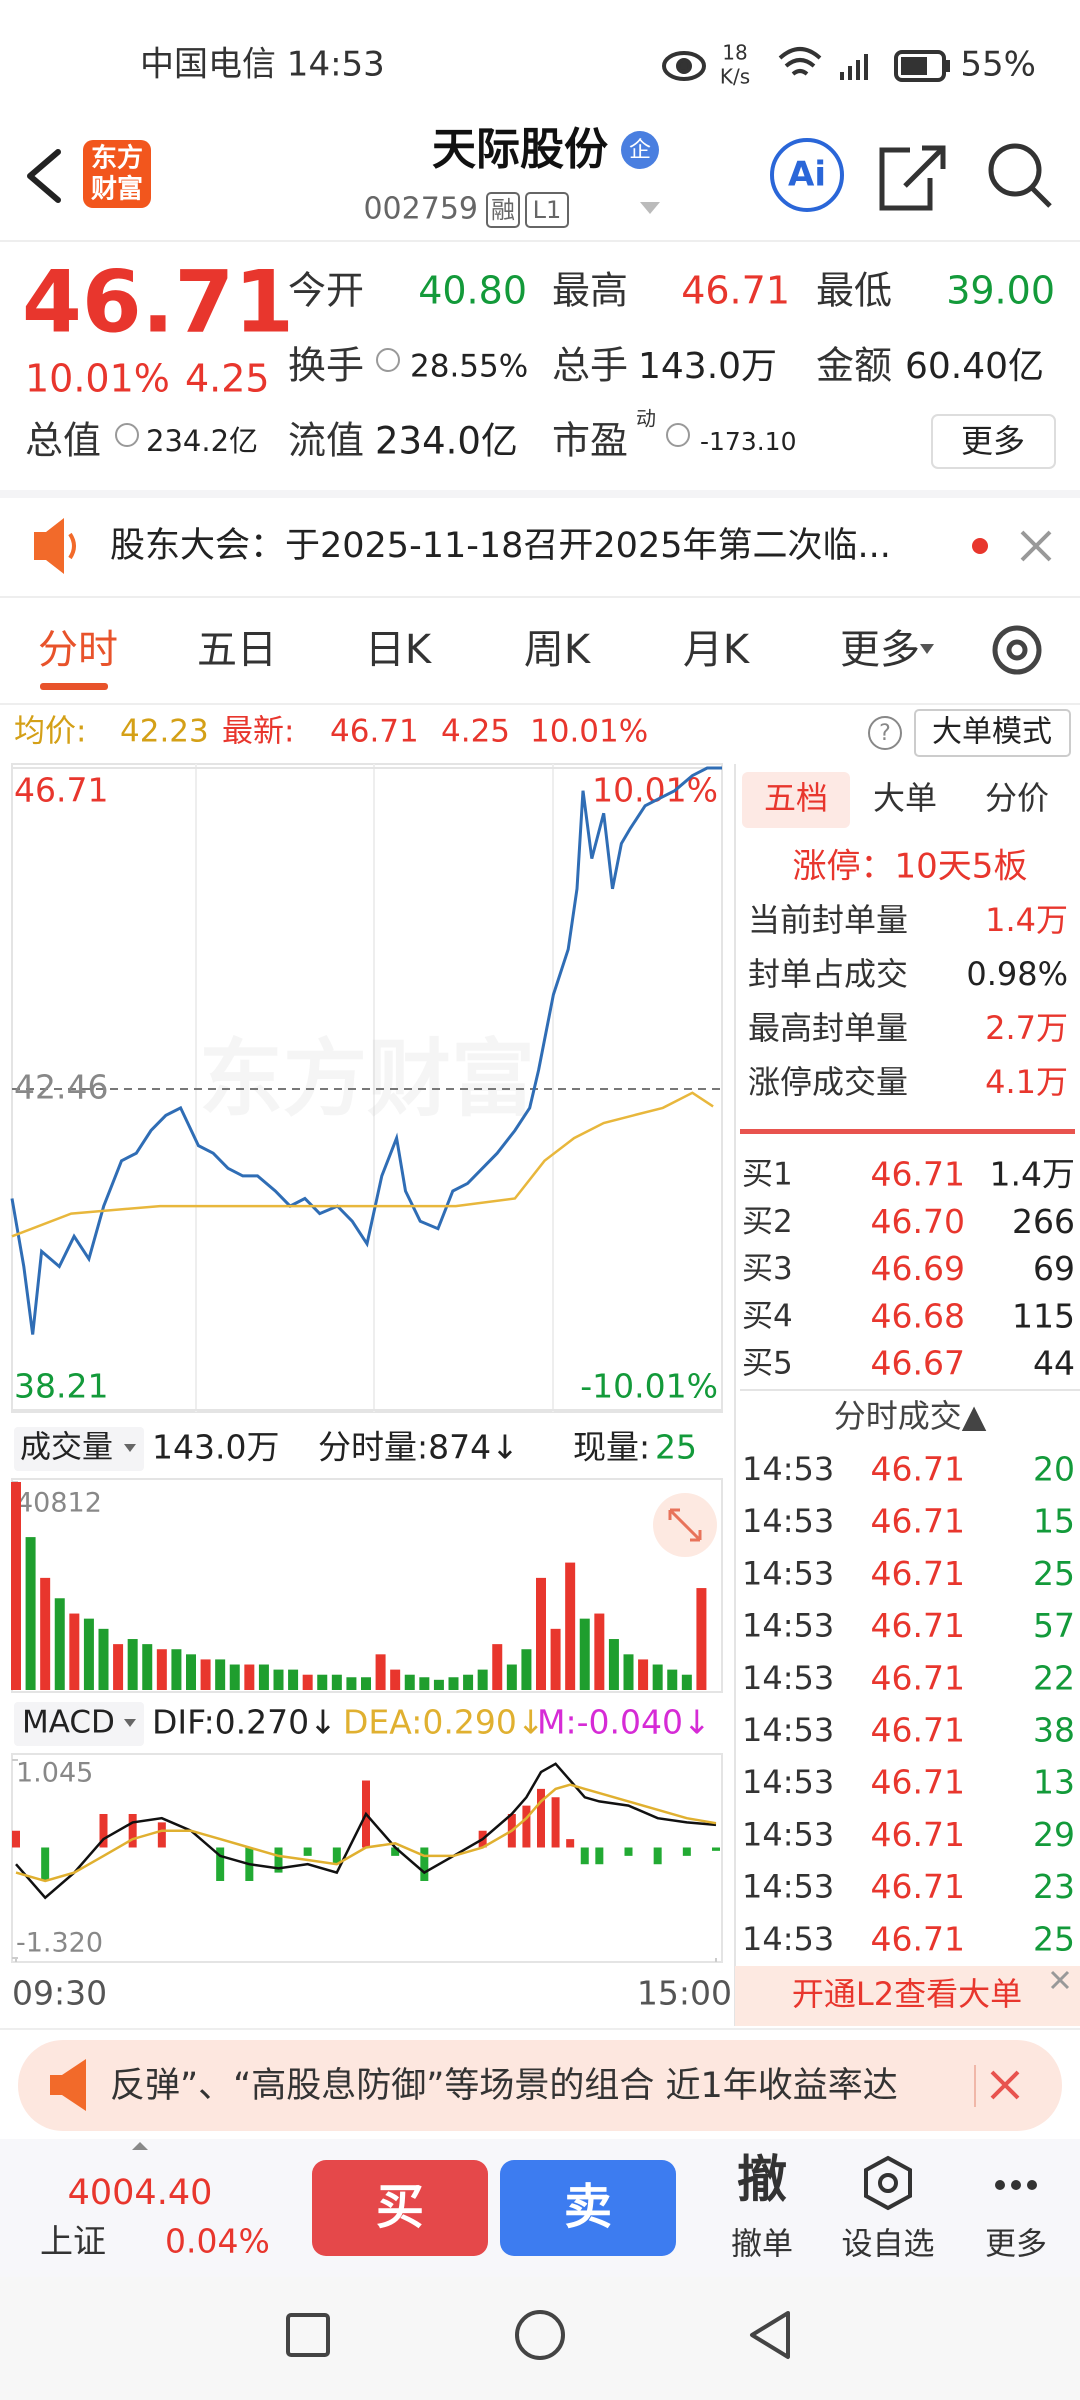 The height and width of the screenshot is (2400, 1080). What do you see at coordinates (888, 2183) in the screenshot?
I see `watch-icon` at bounding box center [888, 2183].